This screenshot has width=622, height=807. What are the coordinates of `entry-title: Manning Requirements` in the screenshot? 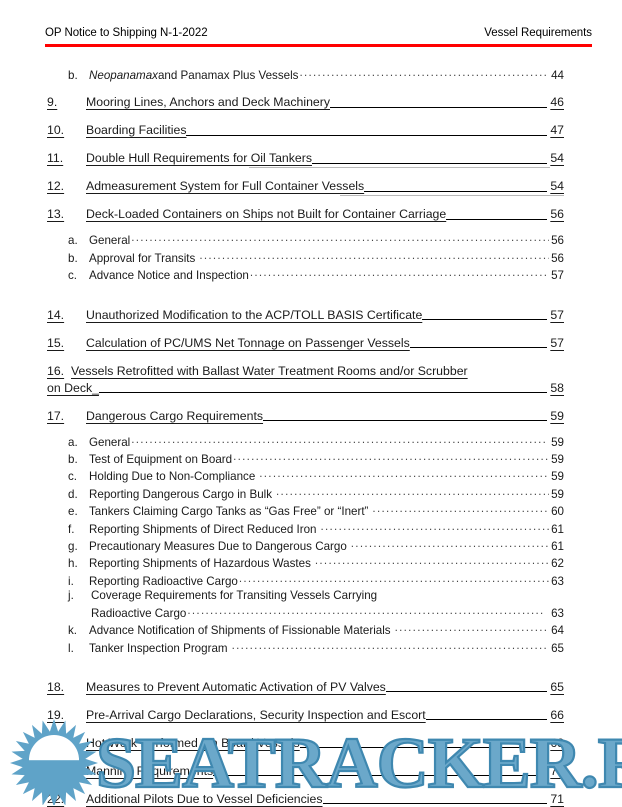 It's located at (150, 770).